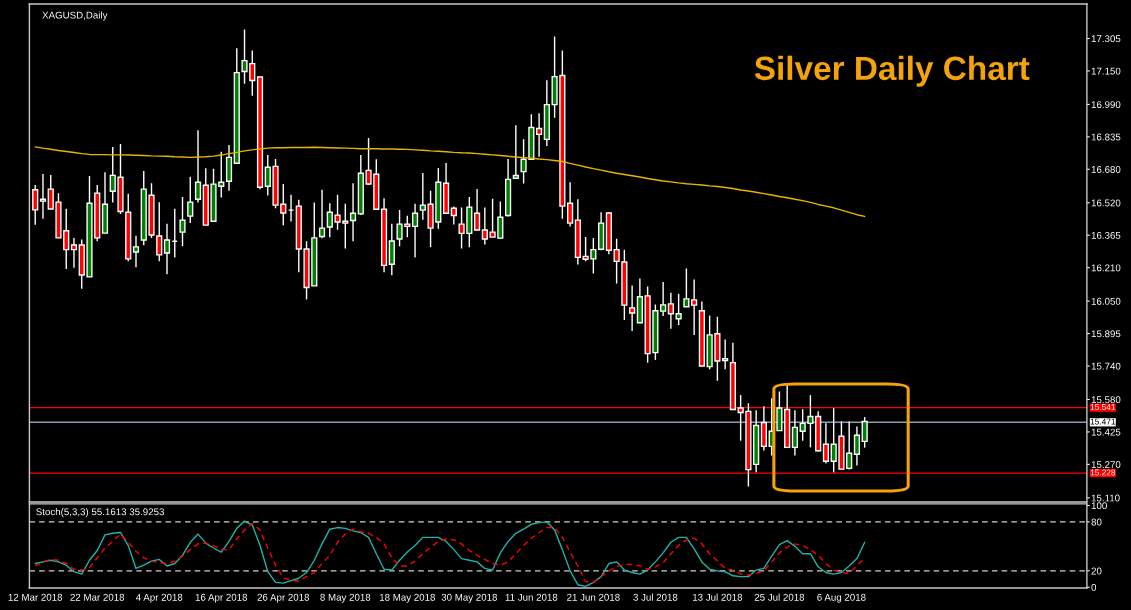 This screenshot has height=610, width=1131. Describe the element at coordinates (718, 597) in the screenshot. I see `x-tick-label: 13 Jul 2018` at that location.